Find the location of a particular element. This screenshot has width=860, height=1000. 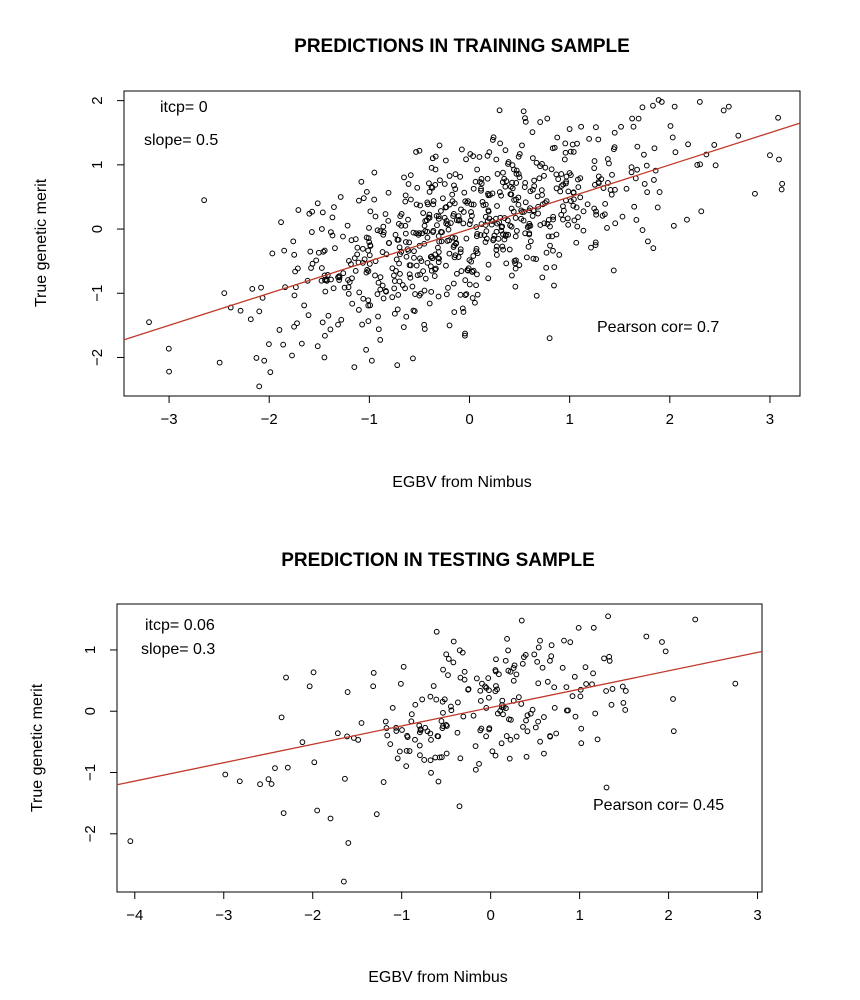

x-tick-label: −2 is located at coordinates (312, 915).